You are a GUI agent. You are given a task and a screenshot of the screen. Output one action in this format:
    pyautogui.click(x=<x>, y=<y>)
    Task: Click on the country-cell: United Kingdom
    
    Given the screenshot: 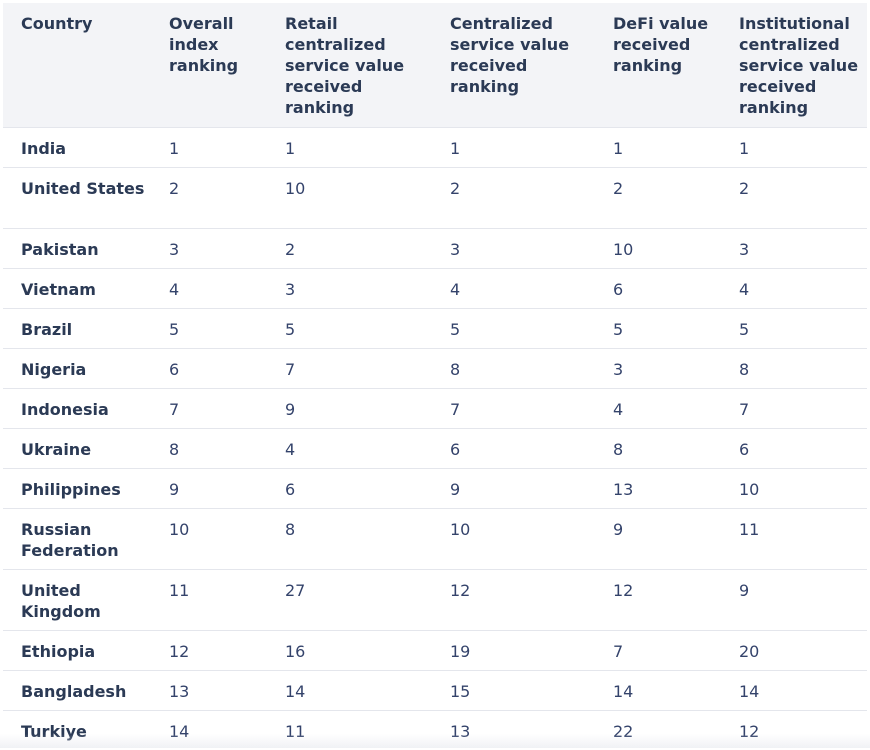 What is the action you would take?
    pyautogui.click(x=77, y=599)
    